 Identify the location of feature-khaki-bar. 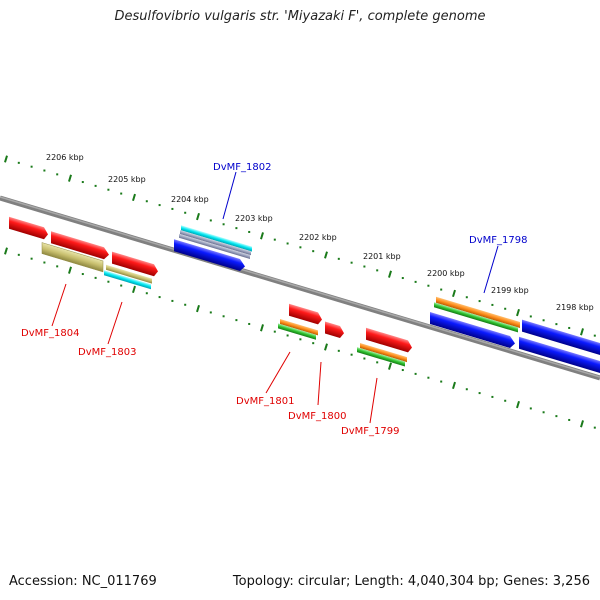
(72, 257).